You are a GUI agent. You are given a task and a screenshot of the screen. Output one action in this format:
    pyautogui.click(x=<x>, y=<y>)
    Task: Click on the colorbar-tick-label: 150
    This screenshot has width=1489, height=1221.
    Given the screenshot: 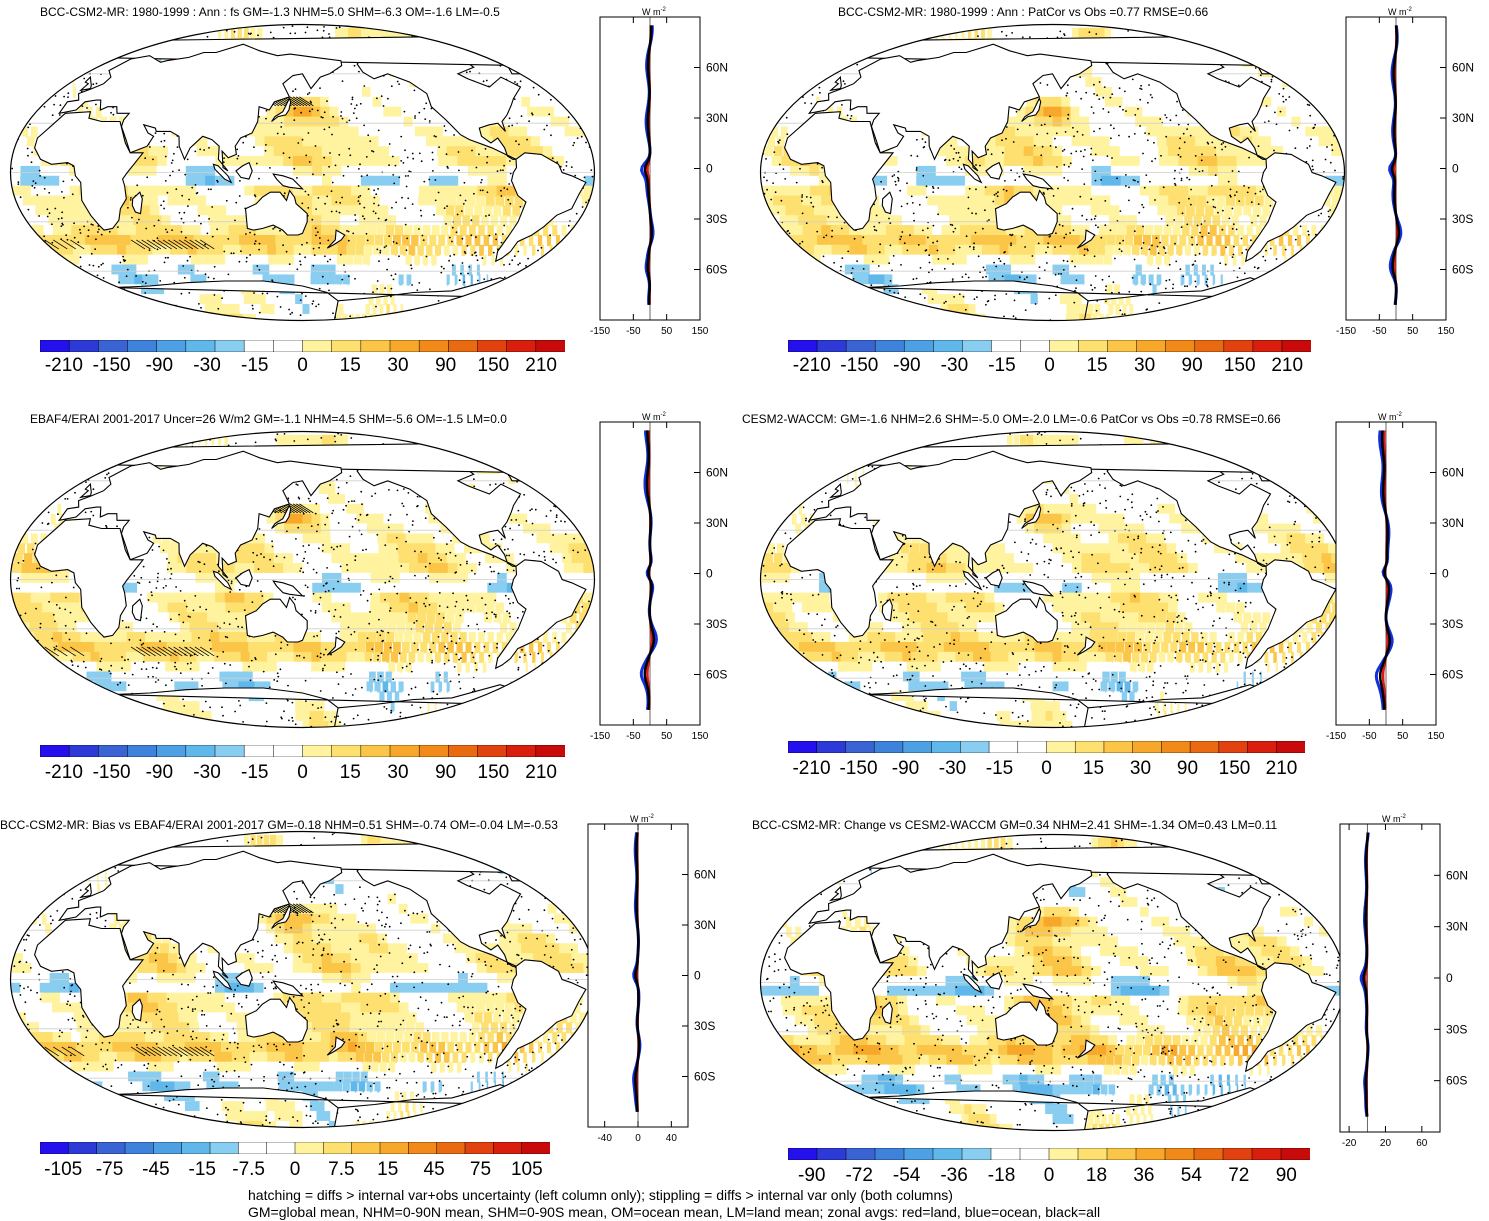 What is the action you would take?
    pyautogui.click(x=1234, y=768)
    